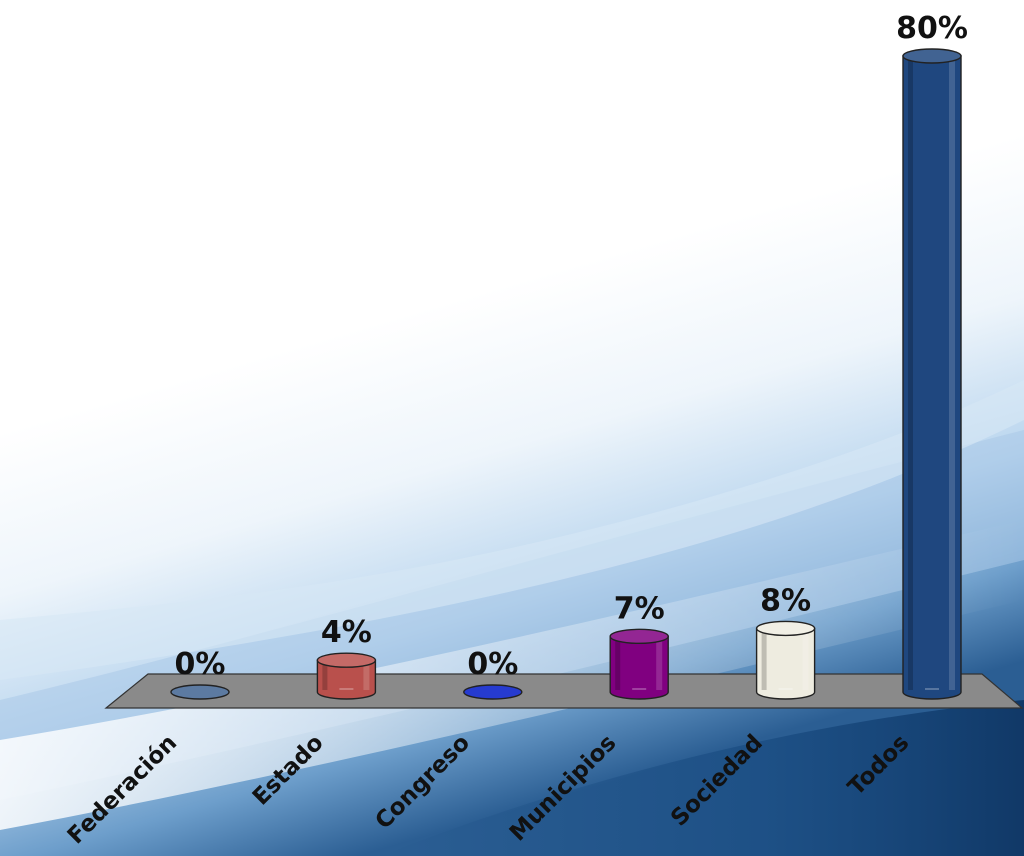 The image size is (1024, 856). I want to click on value-label-todos: 80%, so click(932, 28).